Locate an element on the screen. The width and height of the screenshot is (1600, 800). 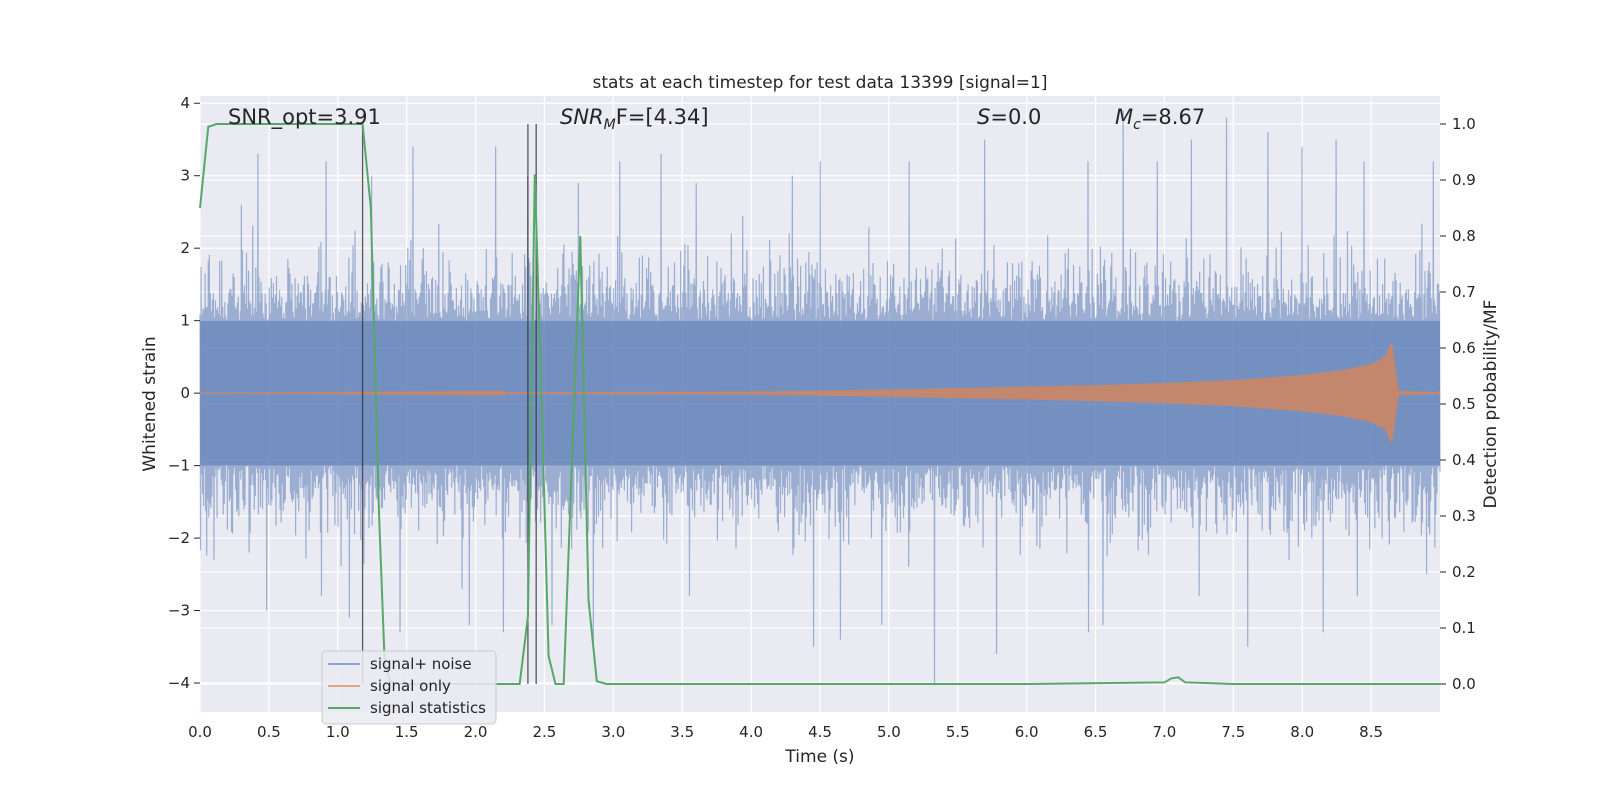
x-tick-13: 6.5 is located at coordinates (1096, 732).